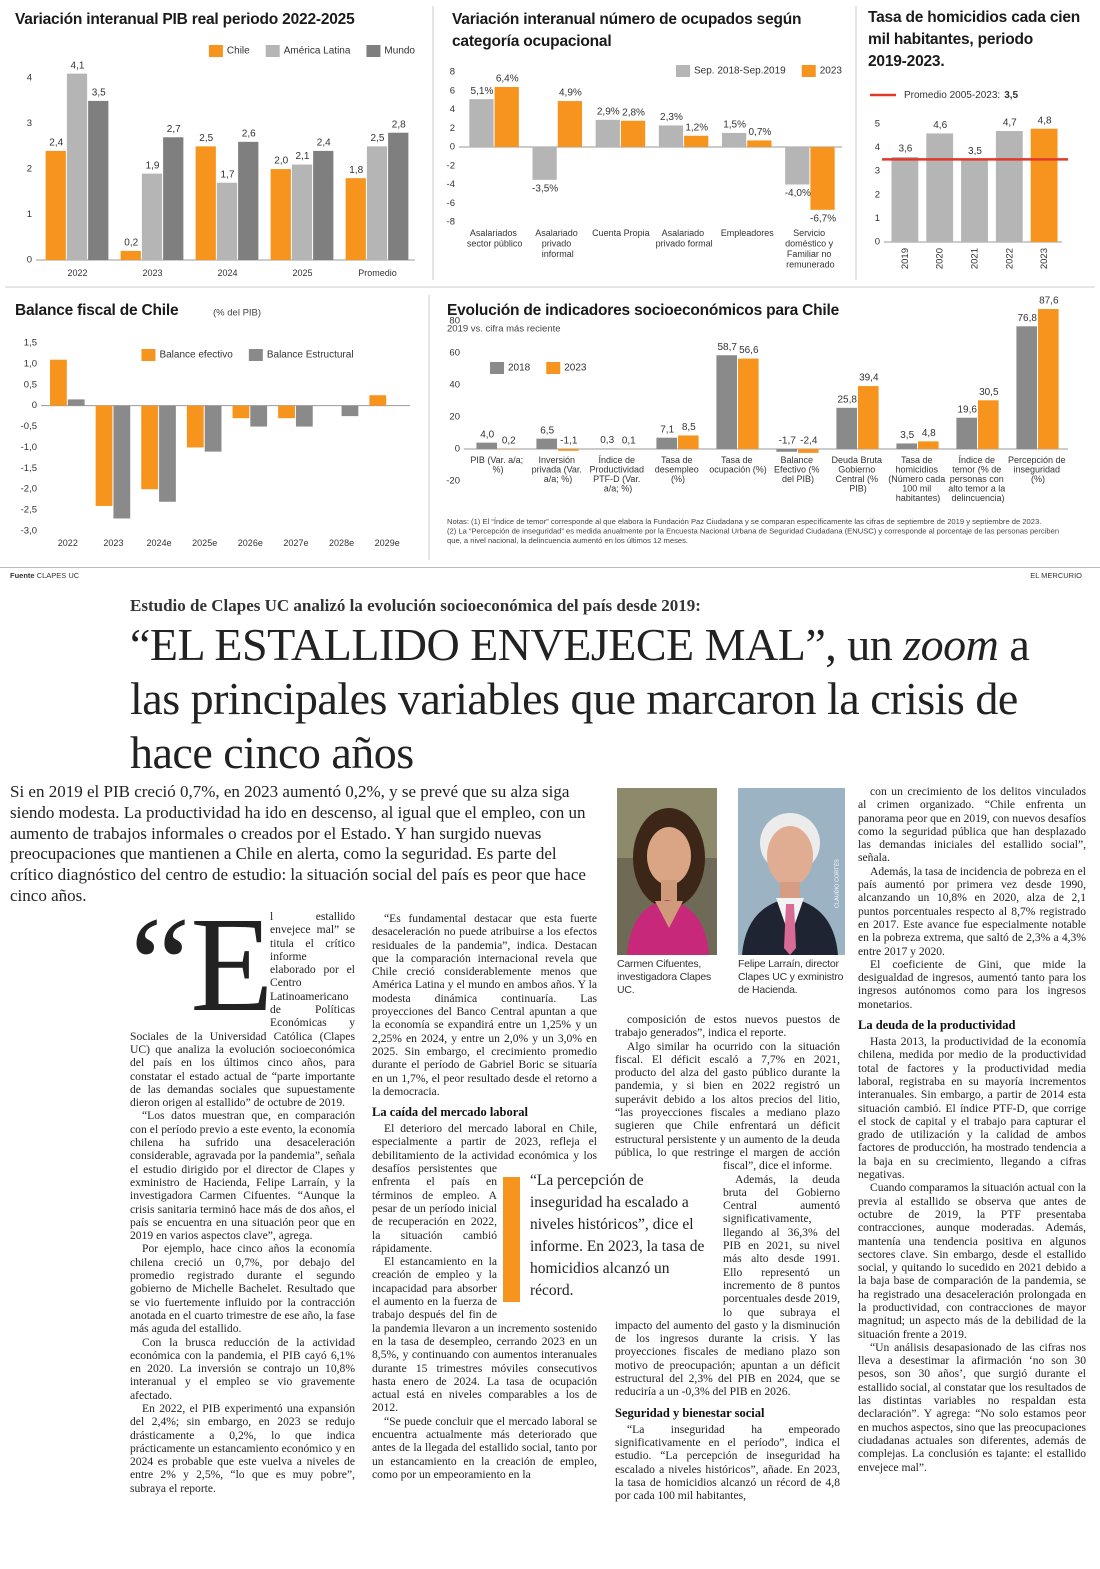 This screenshot has width=1100, height=1569. What do you see at coordinates (378, 138) in the screenshot?
I see `value-label: 2,5` at bounding box center [378, 138].